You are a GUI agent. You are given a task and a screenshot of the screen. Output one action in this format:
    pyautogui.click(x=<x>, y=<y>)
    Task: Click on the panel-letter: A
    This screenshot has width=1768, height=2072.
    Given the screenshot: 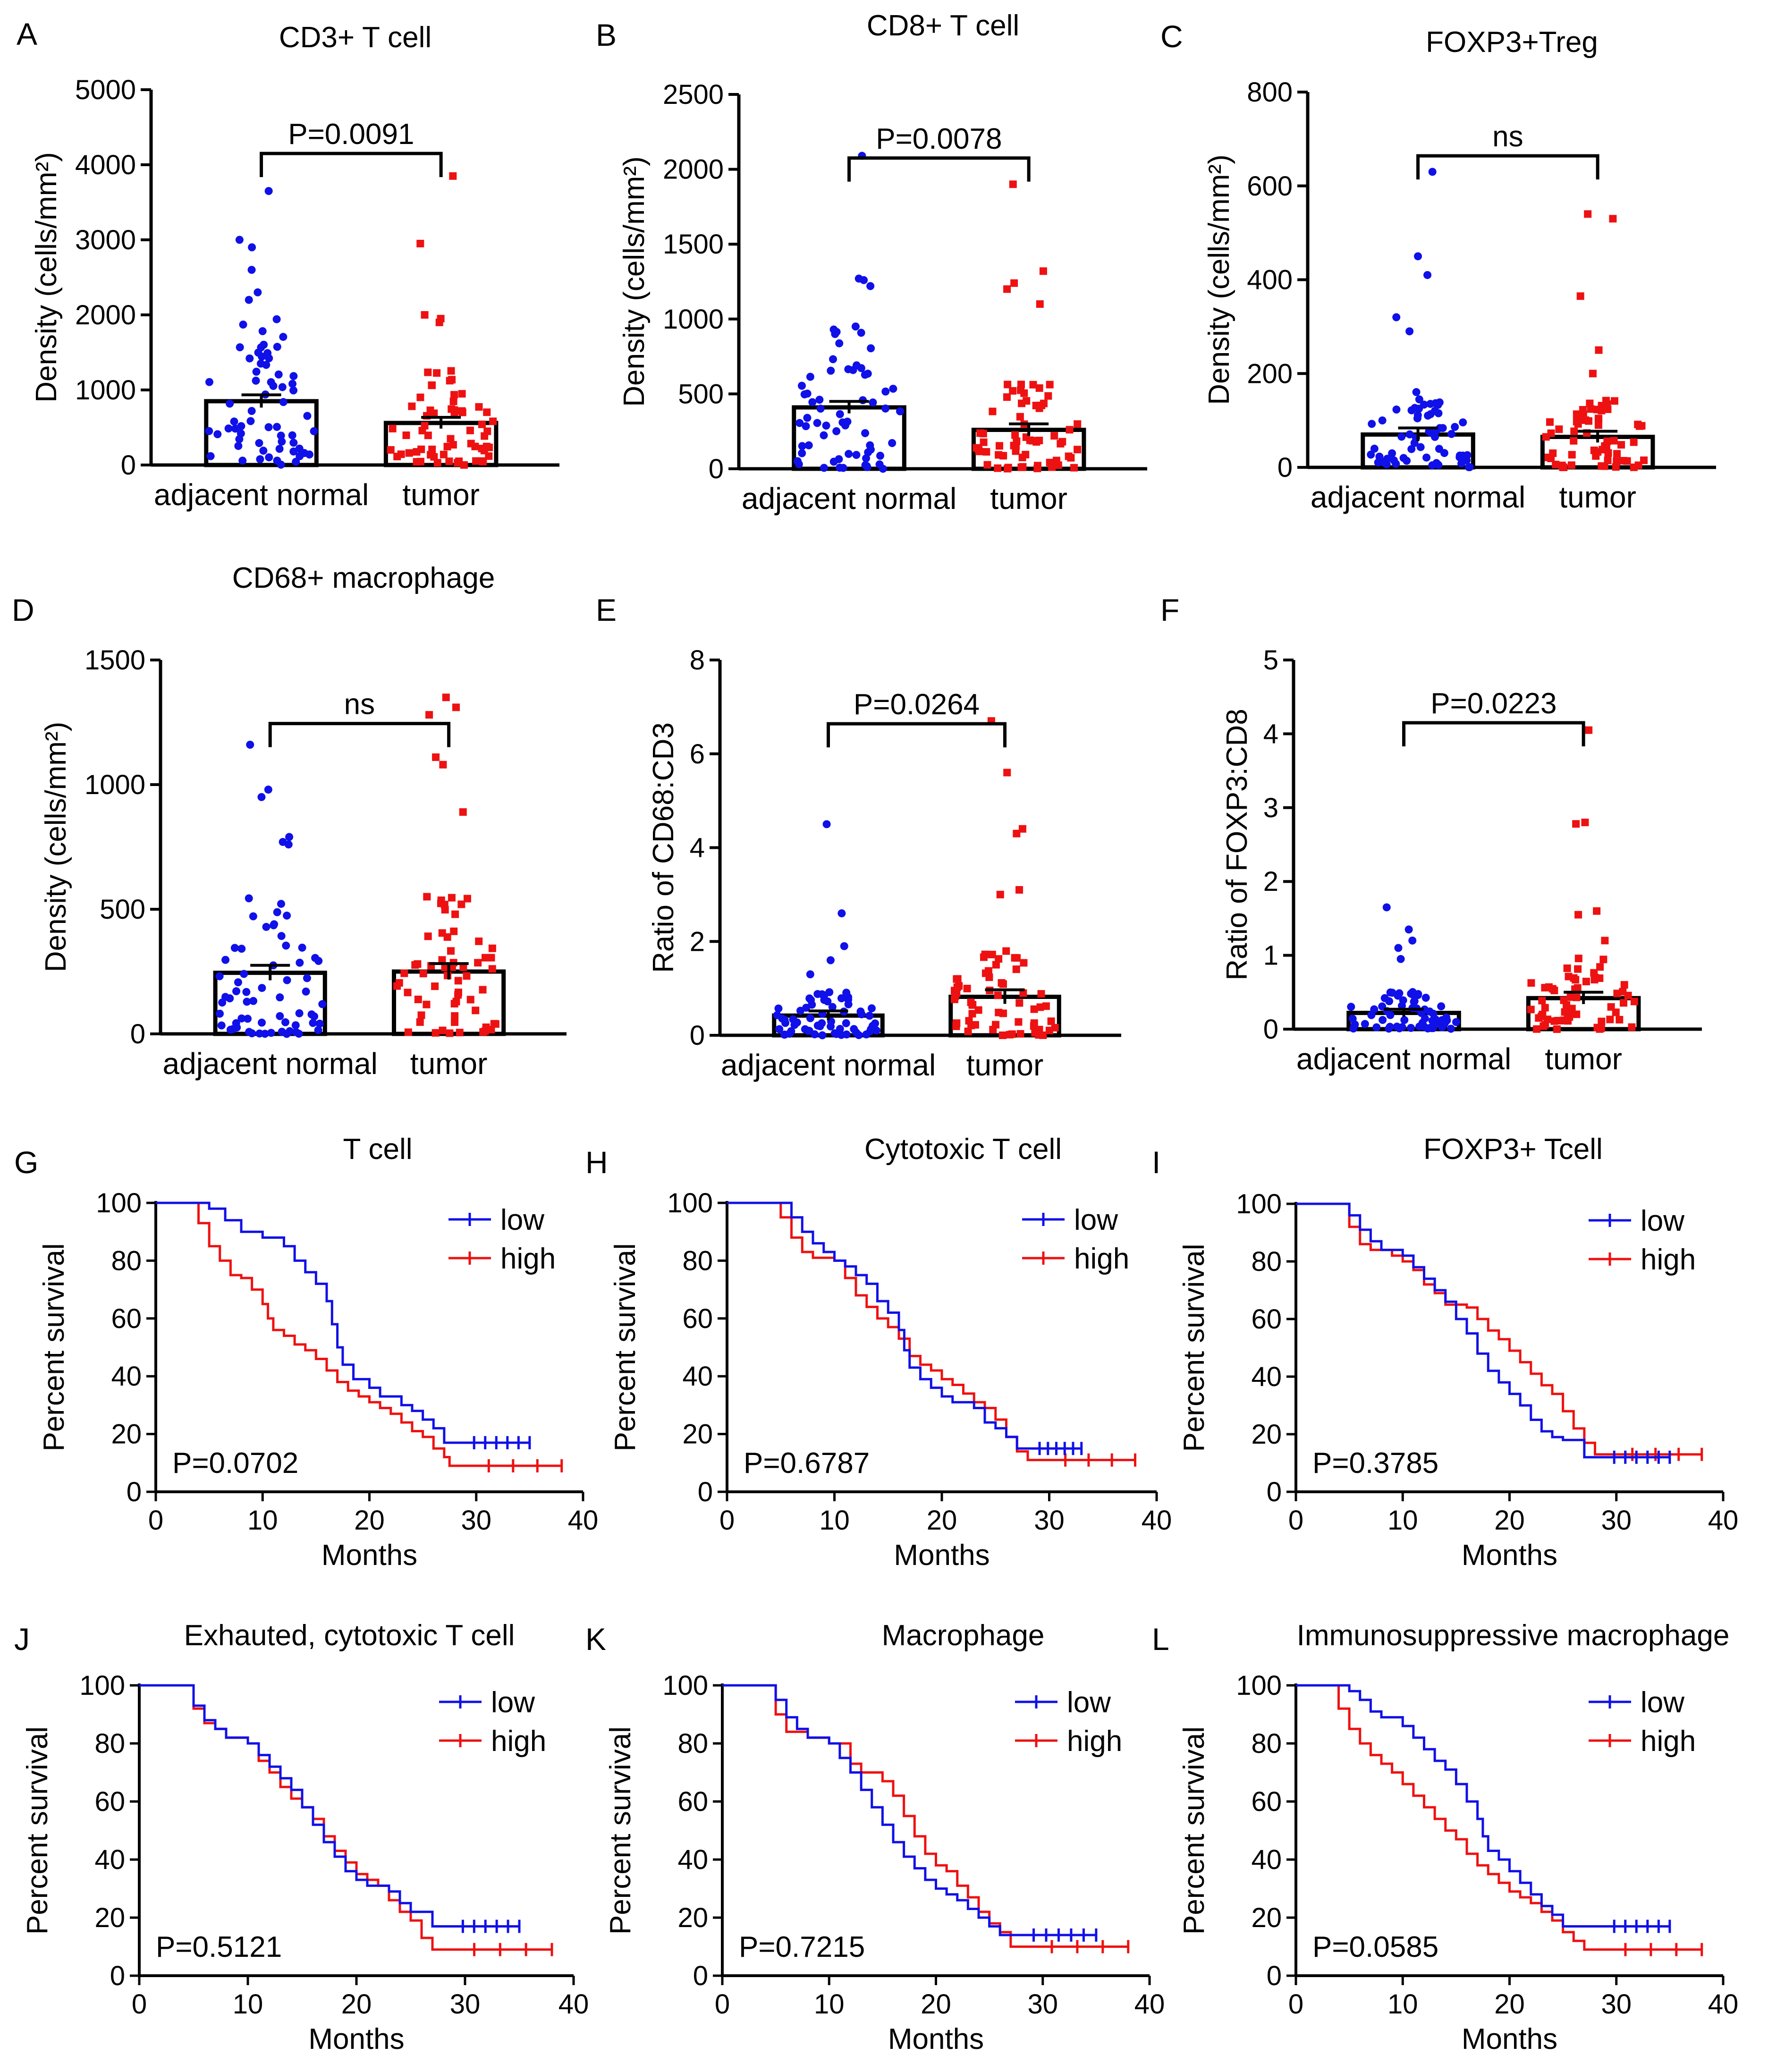 What is the action you would take?
    pyautogui.click(x=27, y=34)
    